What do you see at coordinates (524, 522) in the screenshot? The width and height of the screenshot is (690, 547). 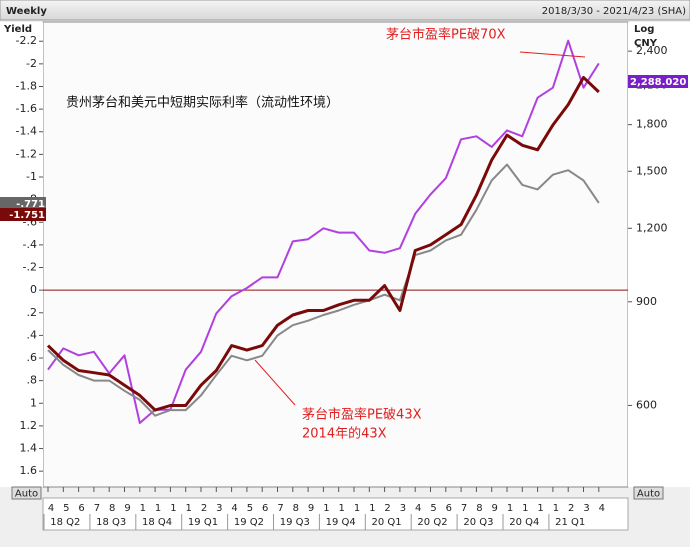 I see `quarter-label: 20 Q4` at bounding box center [524, 522].